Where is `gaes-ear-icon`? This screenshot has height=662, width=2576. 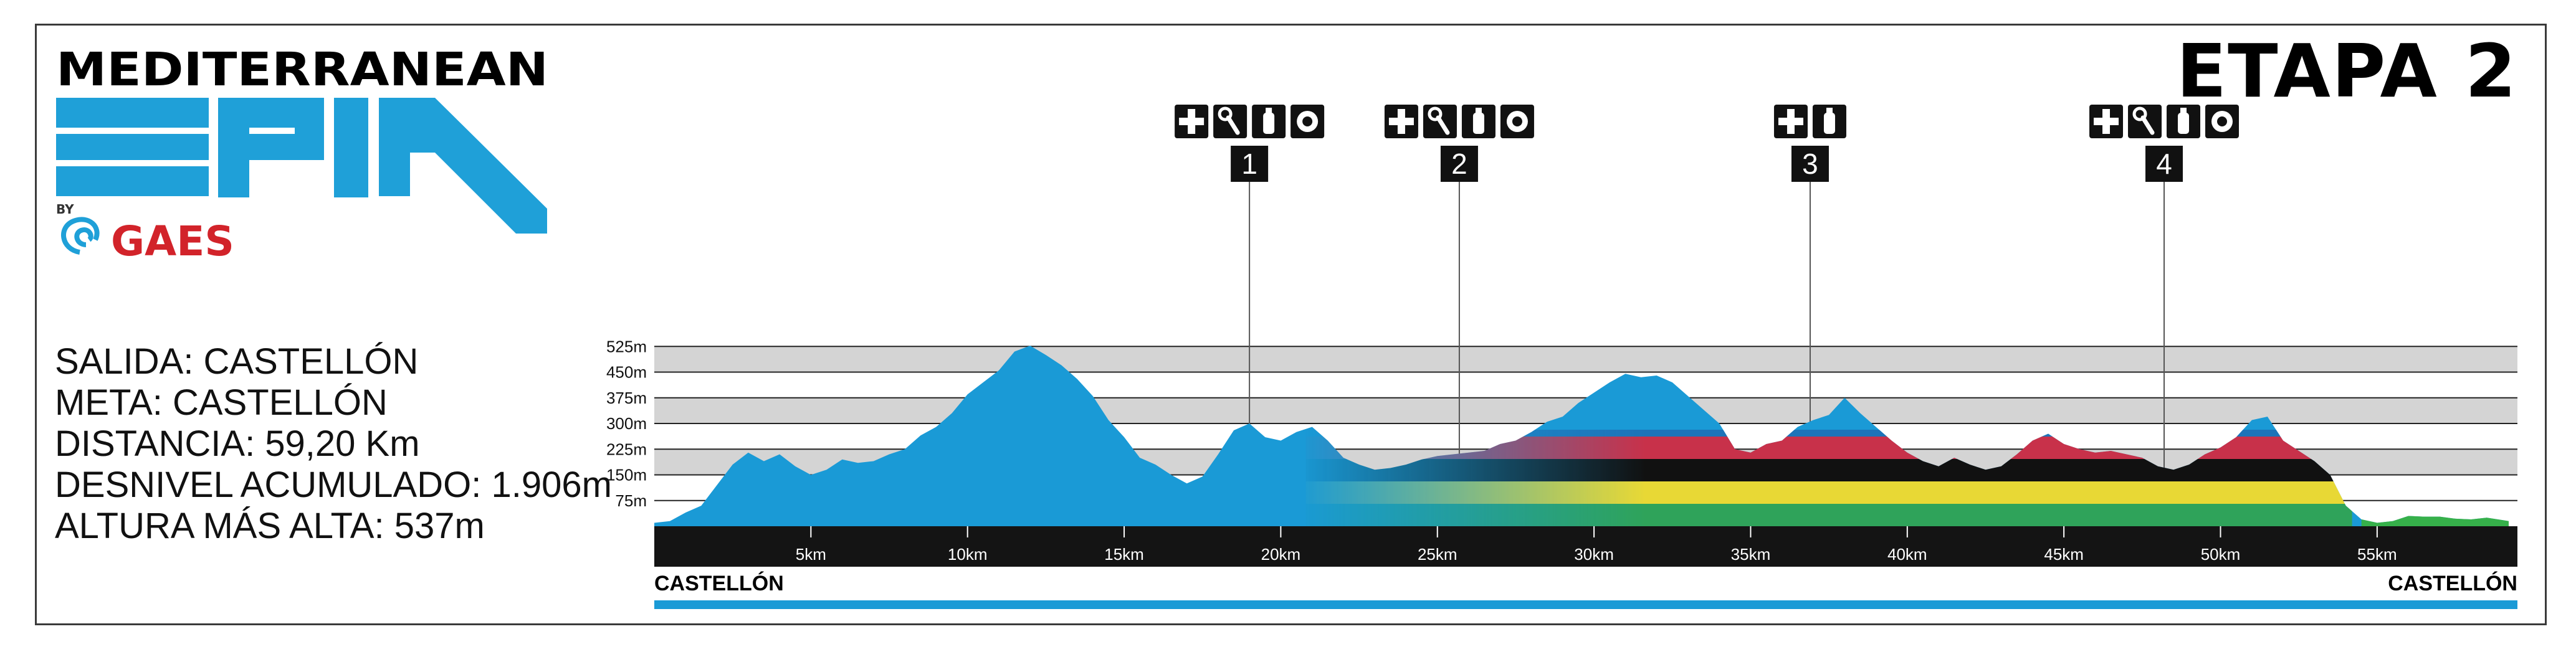
gaes-ear-icon is located at coordinates (80, 236).